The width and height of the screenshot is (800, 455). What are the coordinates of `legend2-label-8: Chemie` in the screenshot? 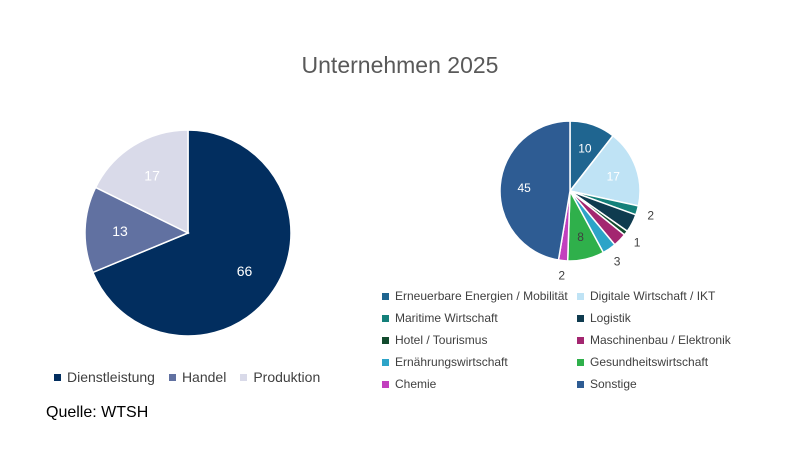 It's located at (416, 384).